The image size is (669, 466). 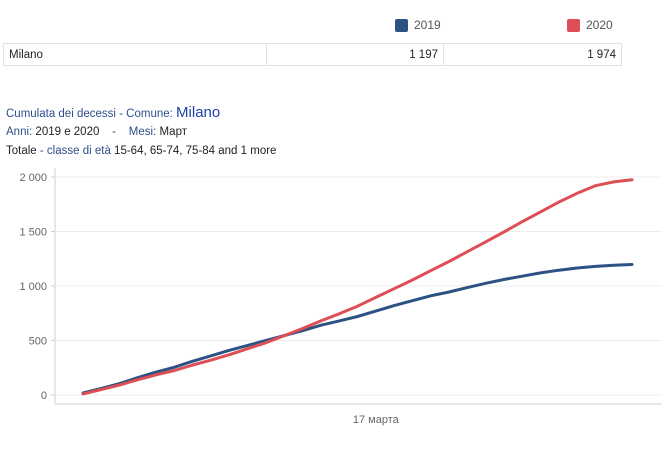 I want to click on summary-value-2019: 1 197, so click(x=355, y=54).